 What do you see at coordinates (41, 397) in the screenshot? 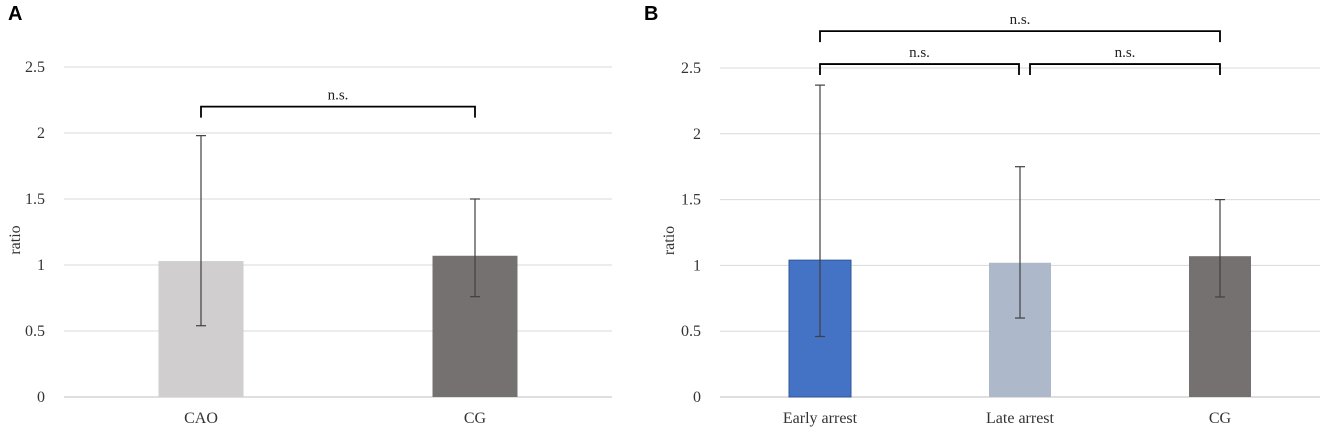
I see `panel-a-y-tick-label: 0` at bounding box center [41, 397].